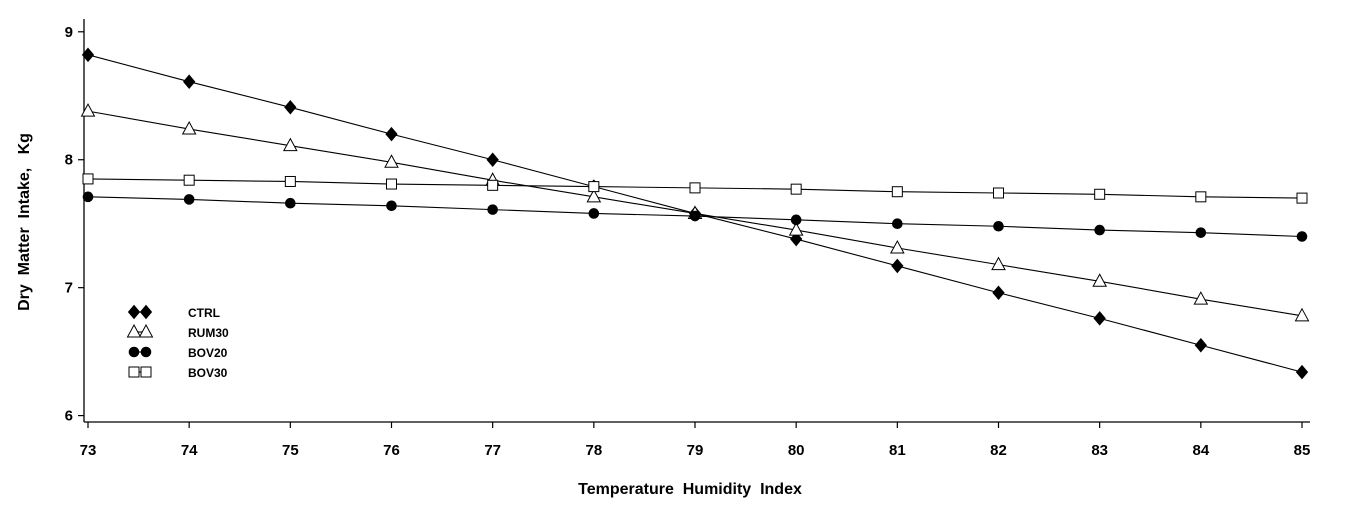 Image resolution: width=1345 pixels, height=508 pixels. Describe the element at coordinates (208, 353) in the screenshot. I see `legend-label-bov20: BOV20` at that location.